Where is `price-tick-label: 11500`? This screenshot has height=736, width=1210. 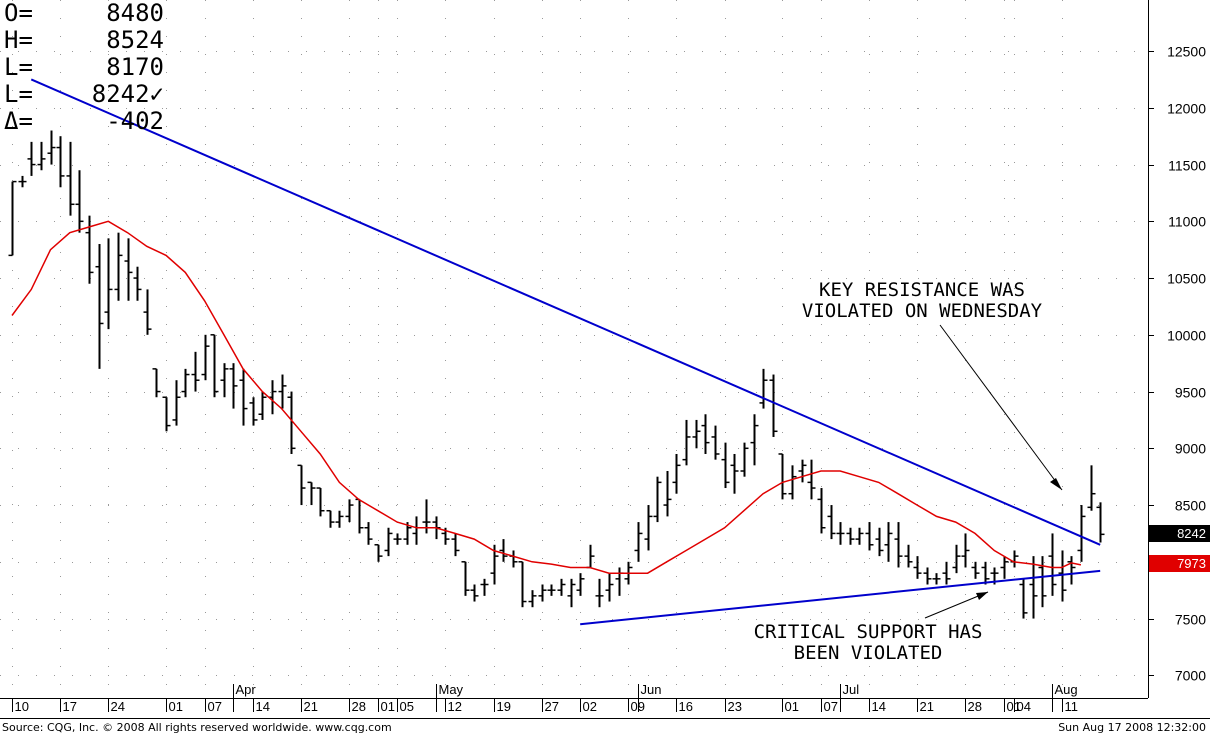
price-tick-label: 11500 is located at coordinates (1187, 166).